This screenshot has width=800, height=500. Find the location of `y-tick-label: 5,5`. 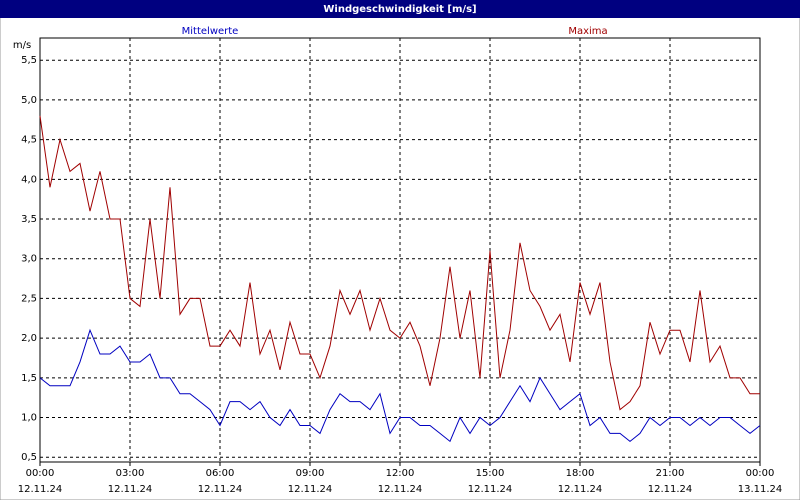

y-tick-label: 5,5 is located at coordinates (29, 60).